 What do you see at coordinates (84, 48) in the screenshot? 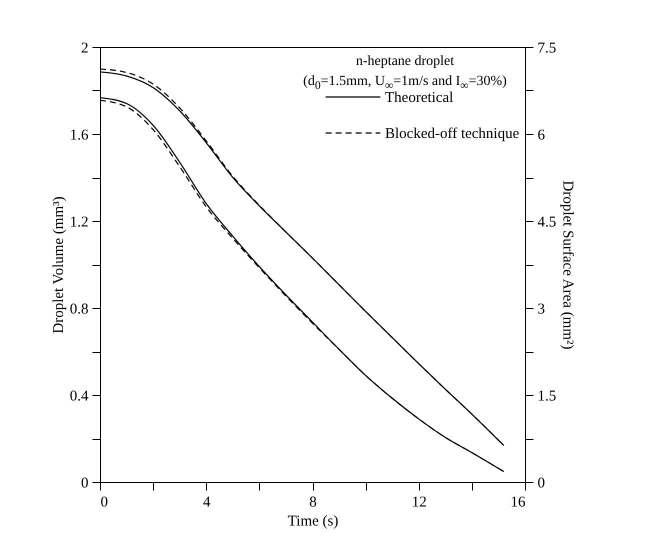
I see `y-tick-label: 2` at bounding box center [84, 48].